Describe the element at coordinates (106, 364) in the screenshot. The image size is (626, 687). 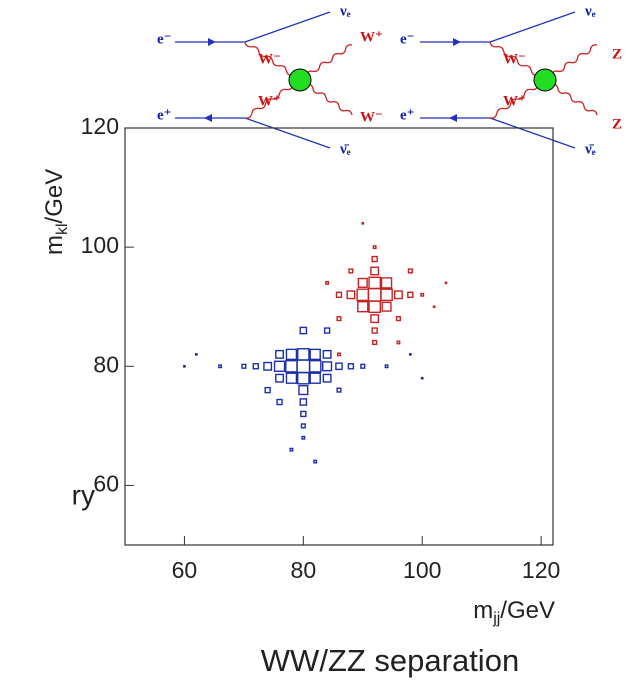
I see `y-tick-label: 80` at that location.